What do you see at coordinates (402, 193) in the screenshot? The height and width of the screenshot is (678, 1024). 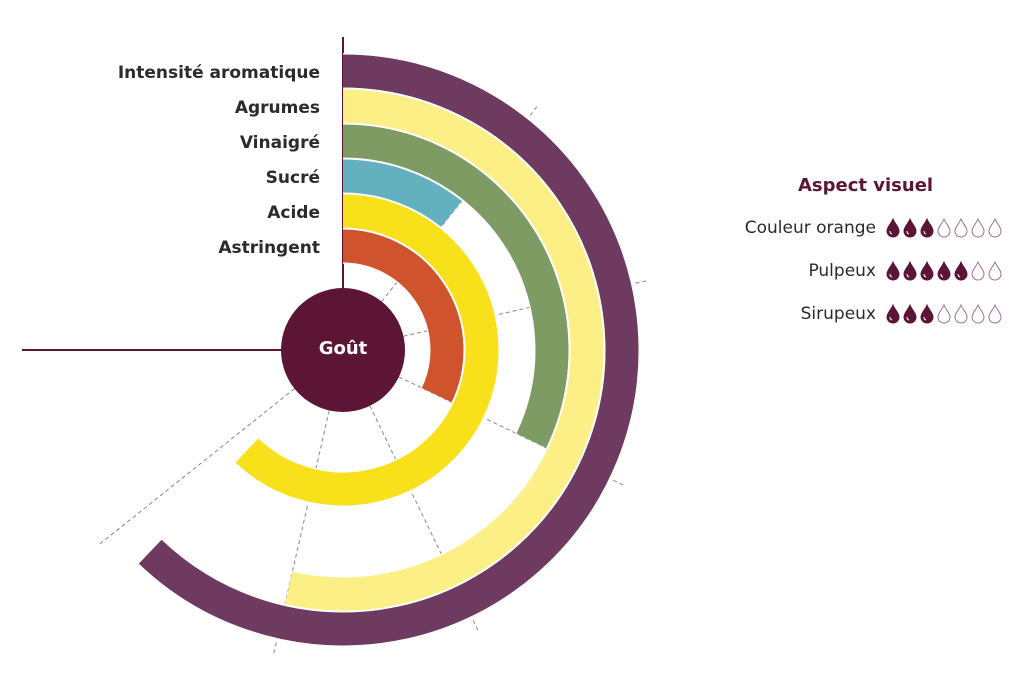 I see `bar-sucr-` at bounding box center [402, 193].